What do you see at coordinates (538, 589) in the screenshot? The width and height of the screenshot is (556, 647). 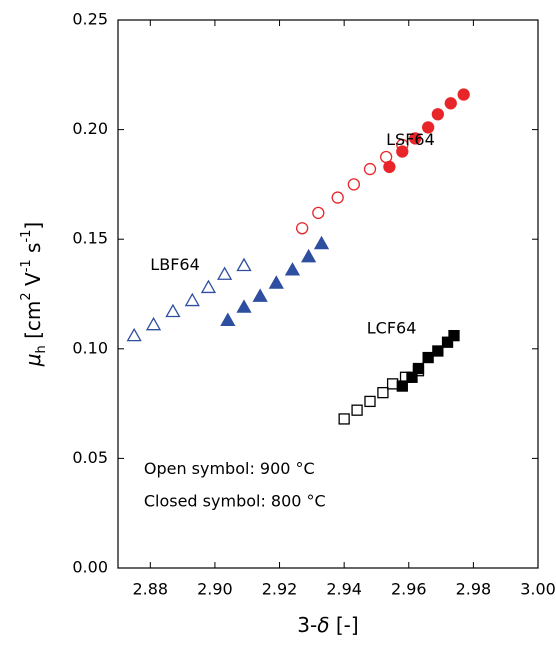 I see `x-tick-label: 3.00` at bounding box center [538, 589].